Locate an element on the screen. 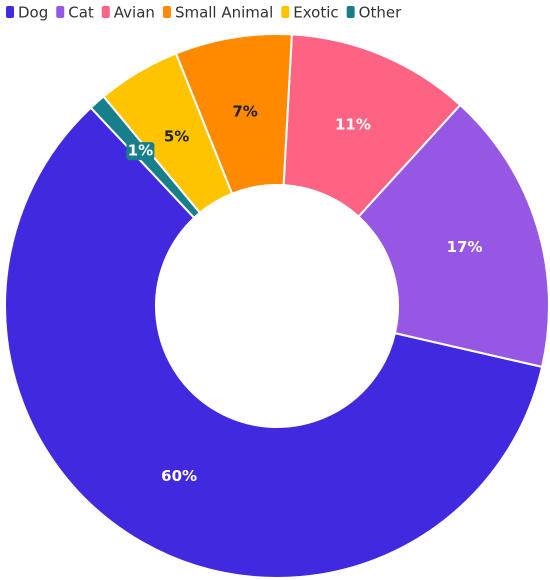 The height and width of the screenshot is (580, 550). legend-label: Cat is located at coordinates (81, 13).